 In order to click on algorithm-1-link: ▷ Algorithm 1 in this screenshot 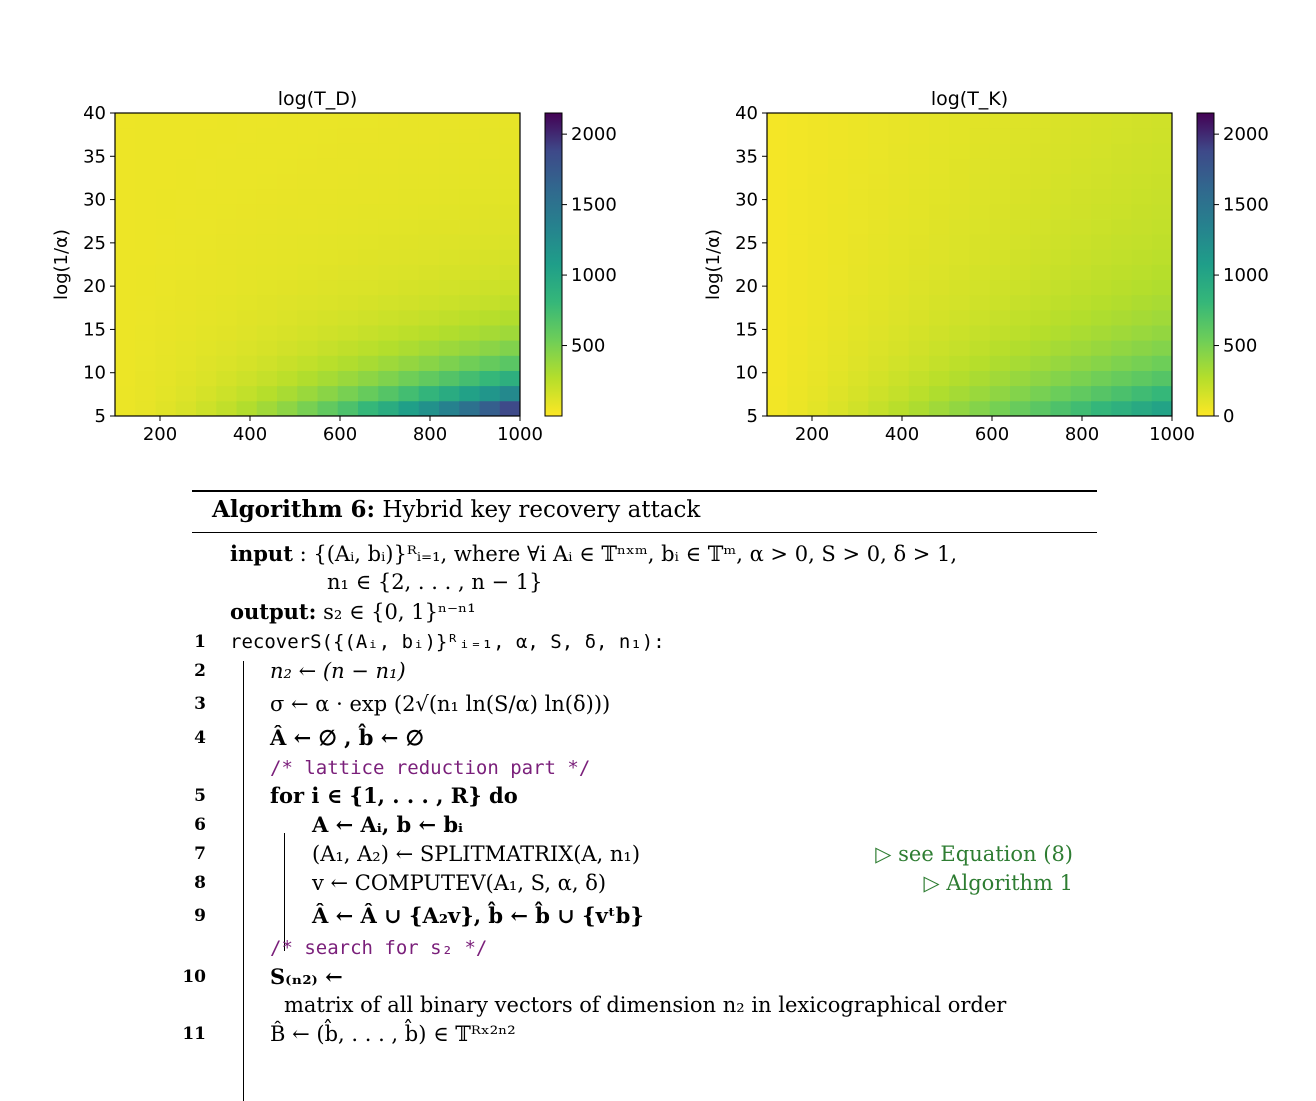, I will do `click(998, 883)`.